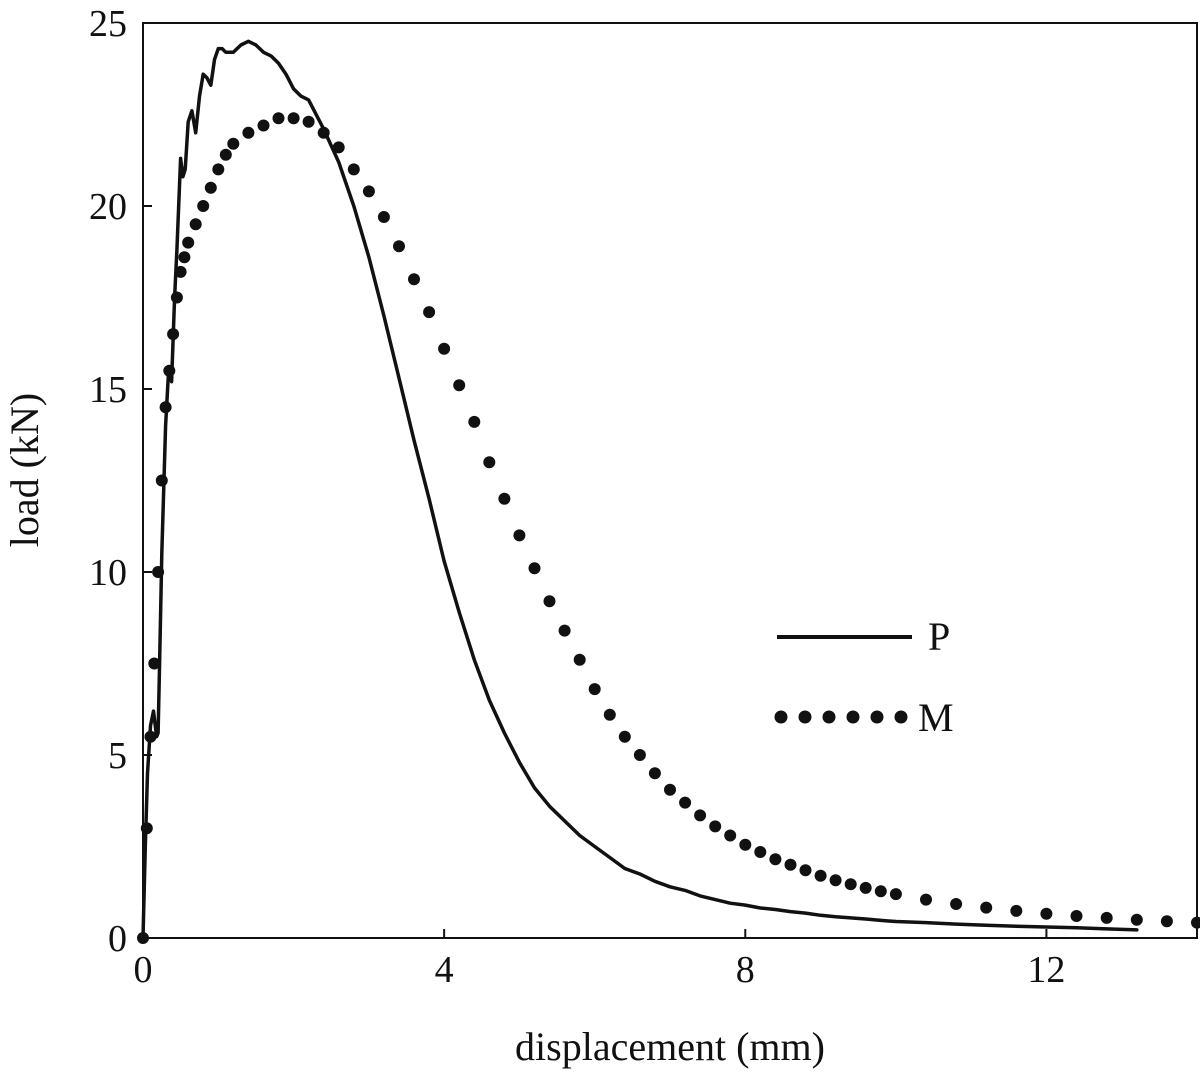 This screenshot has height=1074, width=1200. What do you see at coordinates (1046, 970) in the screenshot?
I see `x-tick-label: 12` at bounding box center [1046, 970].